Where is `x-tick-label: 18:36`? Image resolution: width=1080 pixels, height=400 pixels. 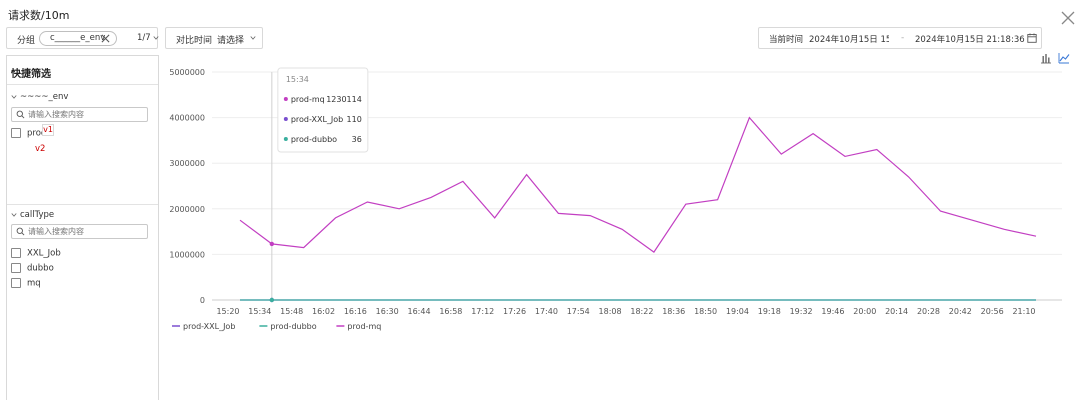 x-tick-label: 18:36 is located at coordinates (673, 311).